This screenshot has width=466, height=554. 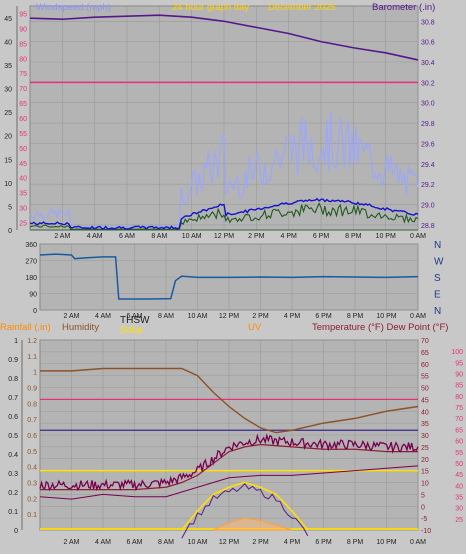 What do you see at coordinates (425, 353) in the screenshot?
I see `temperature-tick-label: 65` at bounding box center [425, 353].